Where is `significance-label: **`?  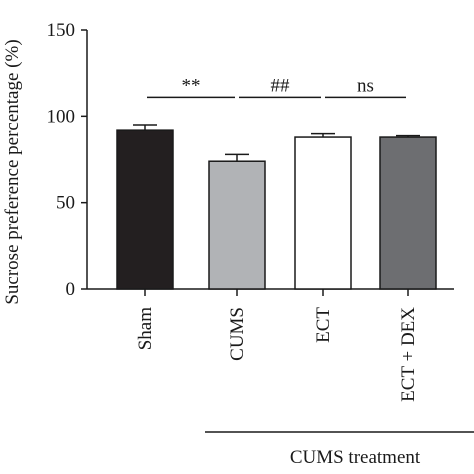
significance-label: ** is located at coordinates (191, 85).